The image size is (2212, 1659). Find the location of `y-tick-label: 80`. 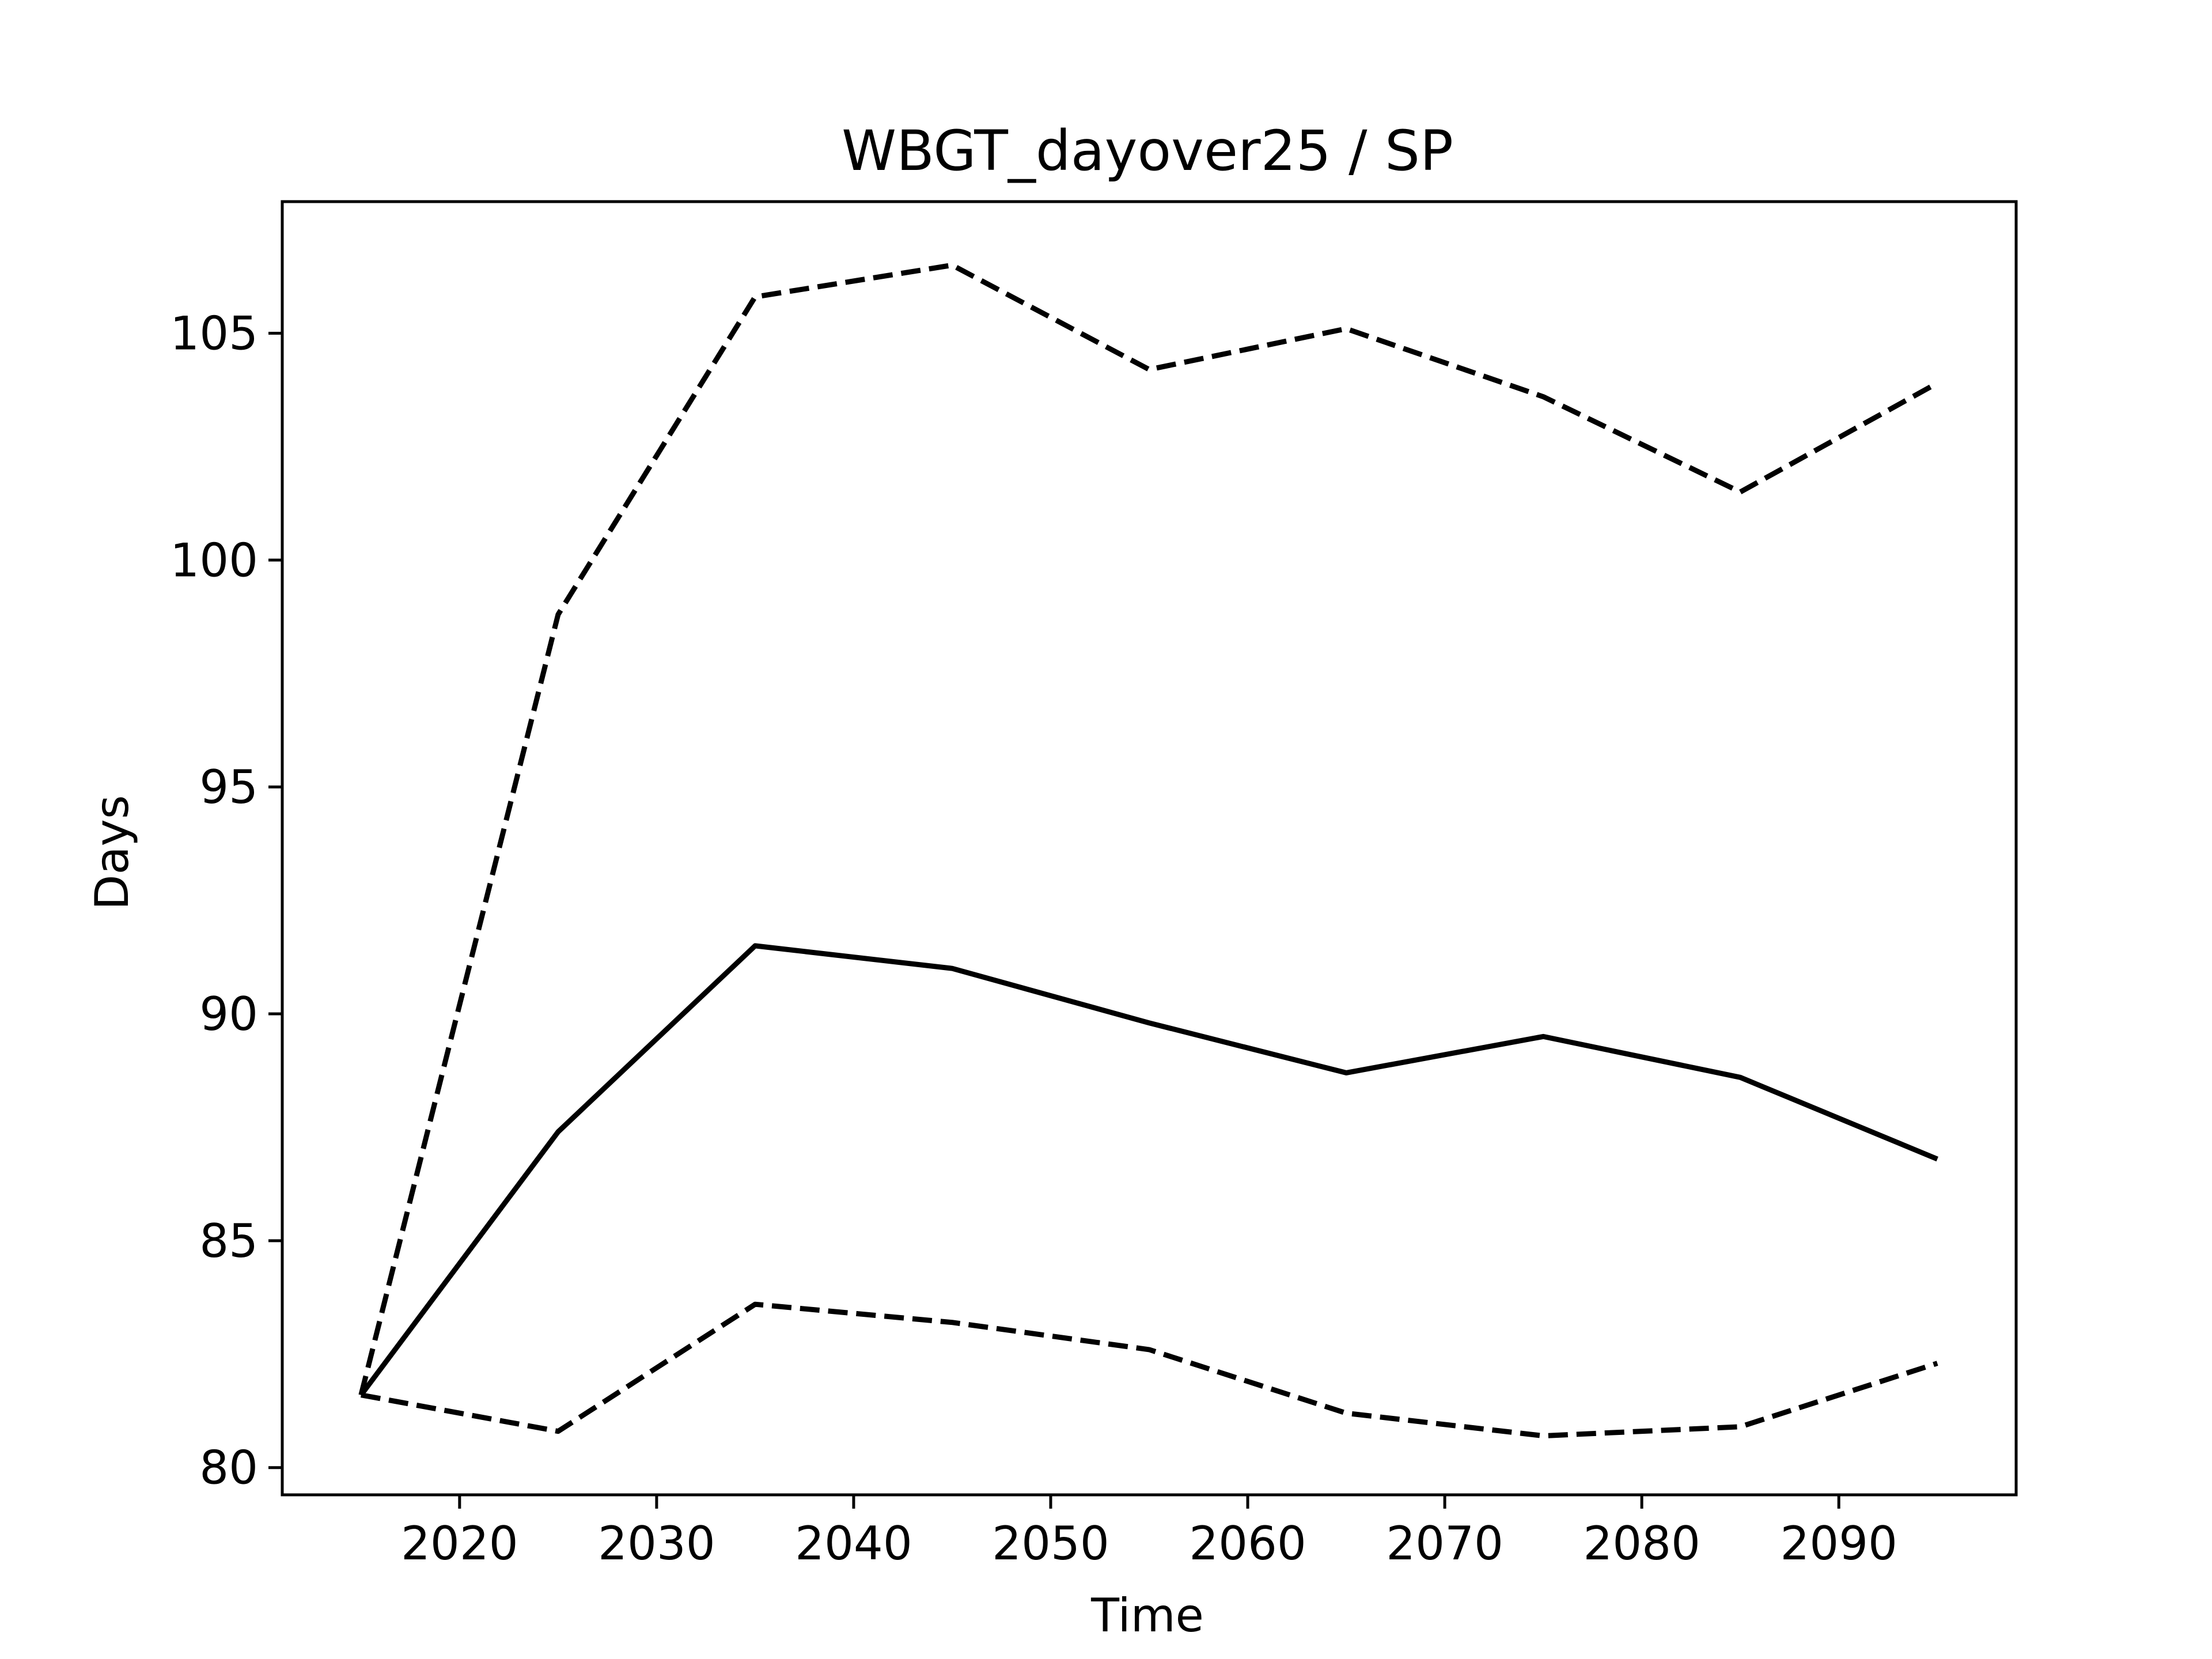

y-tick-label: 80 is located at coordinates (228, 1468).